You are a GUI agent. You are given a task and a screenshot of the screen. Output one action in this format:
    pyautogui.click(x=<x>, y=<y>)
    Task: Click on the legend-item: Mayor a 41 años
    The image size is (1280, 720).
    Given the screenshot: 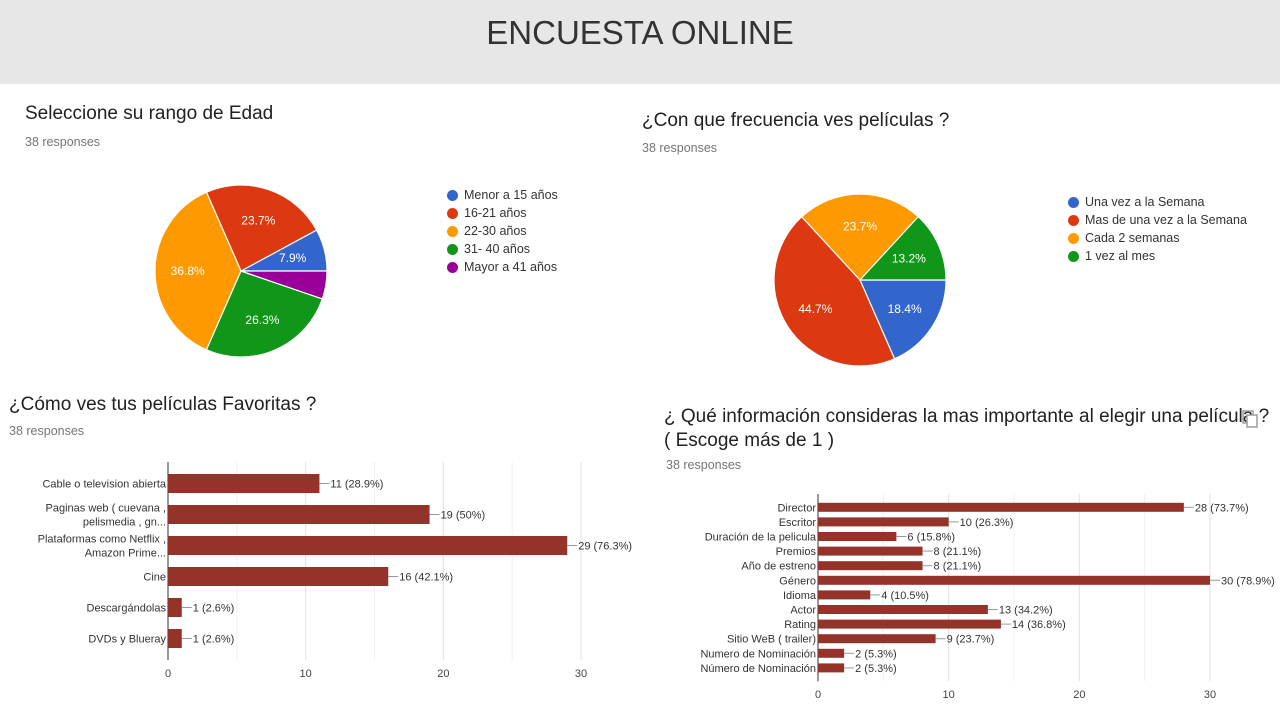 What is the action you would take?
    pyautogui.click(x=502, y=267)
    